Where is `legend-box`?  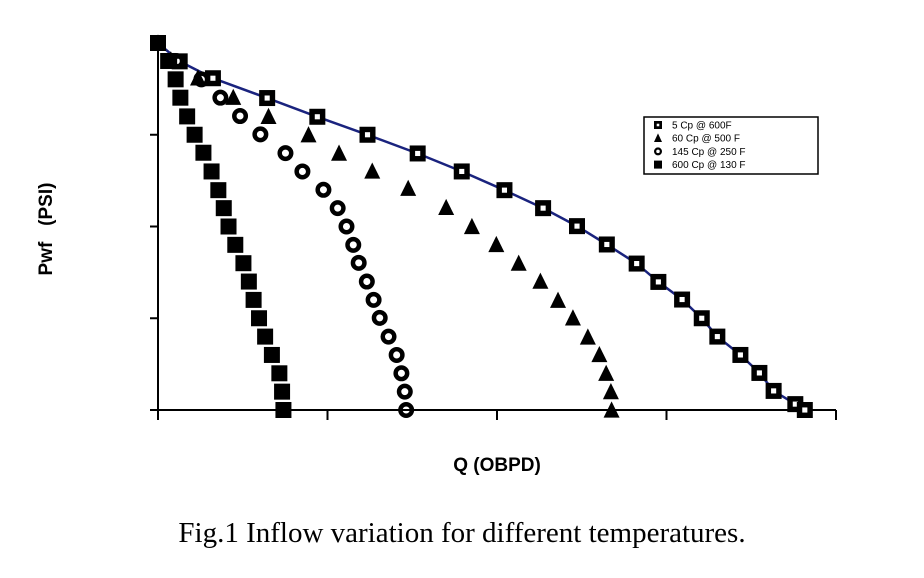
legend-box is located at coordinates (731, 145).